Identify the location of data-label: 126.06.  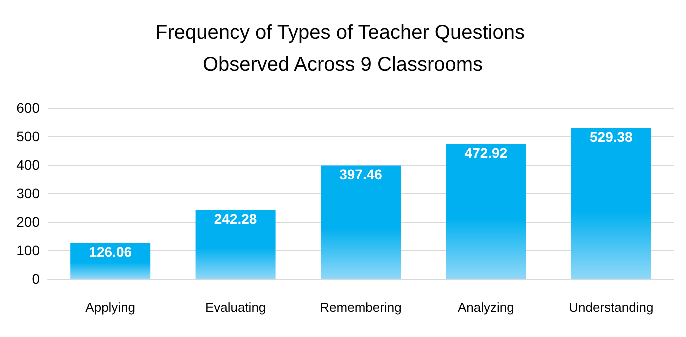
(110, 252).